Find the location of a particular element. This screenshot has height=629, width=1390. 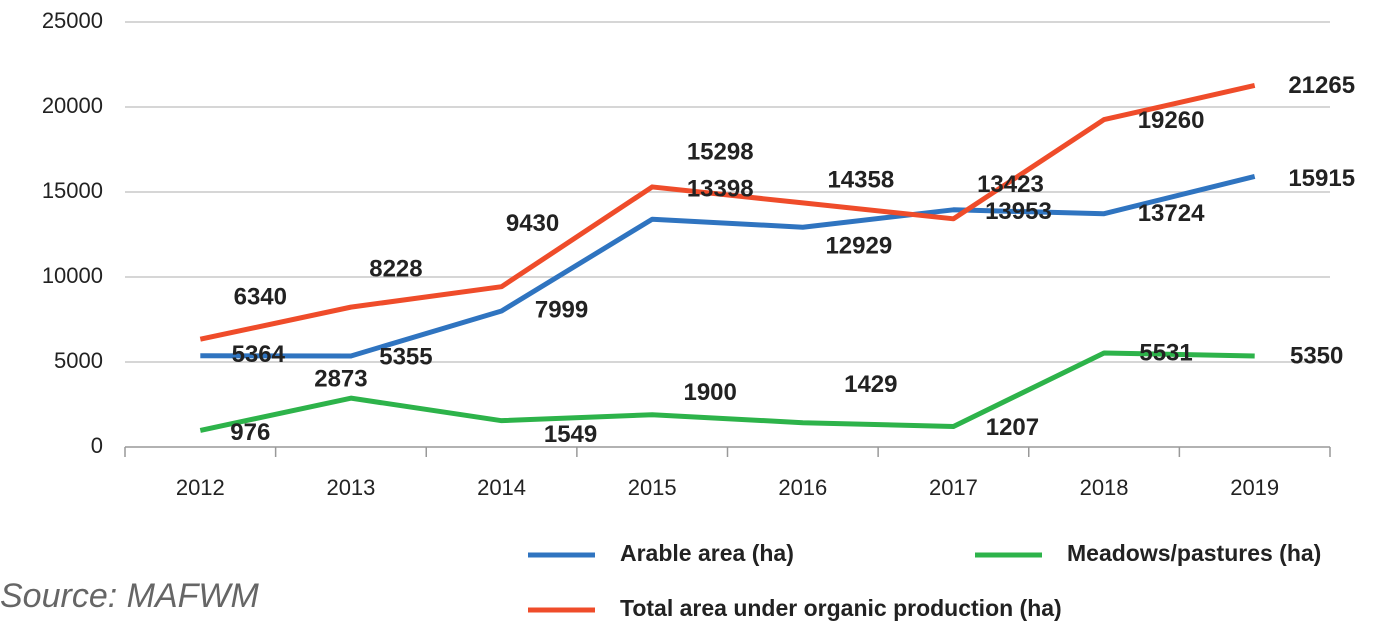

data-label: 21265 is located at coordinates (1321, 85).